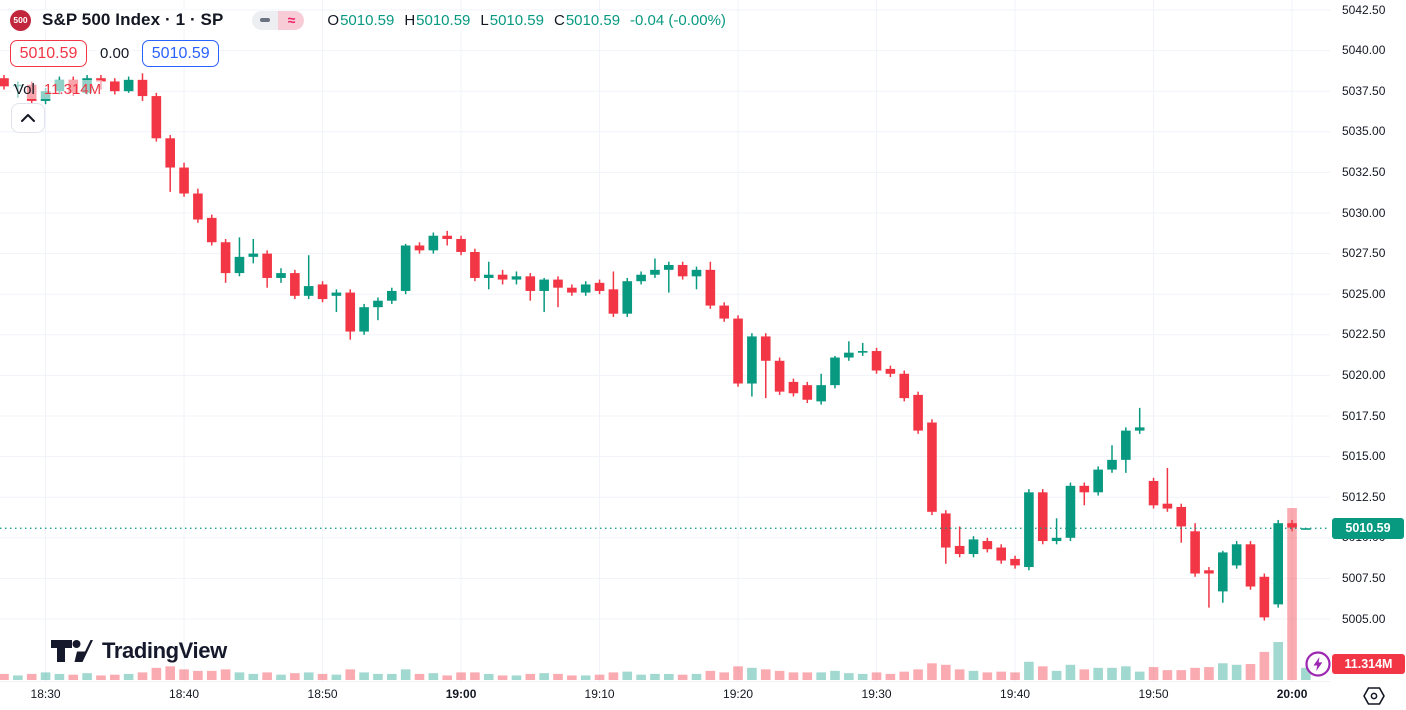 This screenshot has width=1406, height=710. Describe the element at coordinates (1318, 664) in the screenshot. I see `boost-button` at that location.